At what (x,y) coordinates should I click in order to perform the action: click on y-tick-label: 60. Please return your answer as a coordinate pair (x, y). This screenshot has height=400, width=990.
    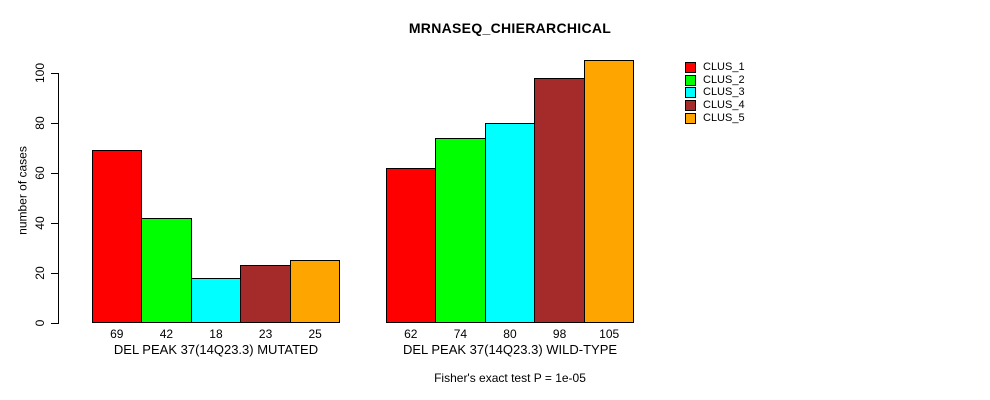
    Looking at the image, I should click on (40, 173).